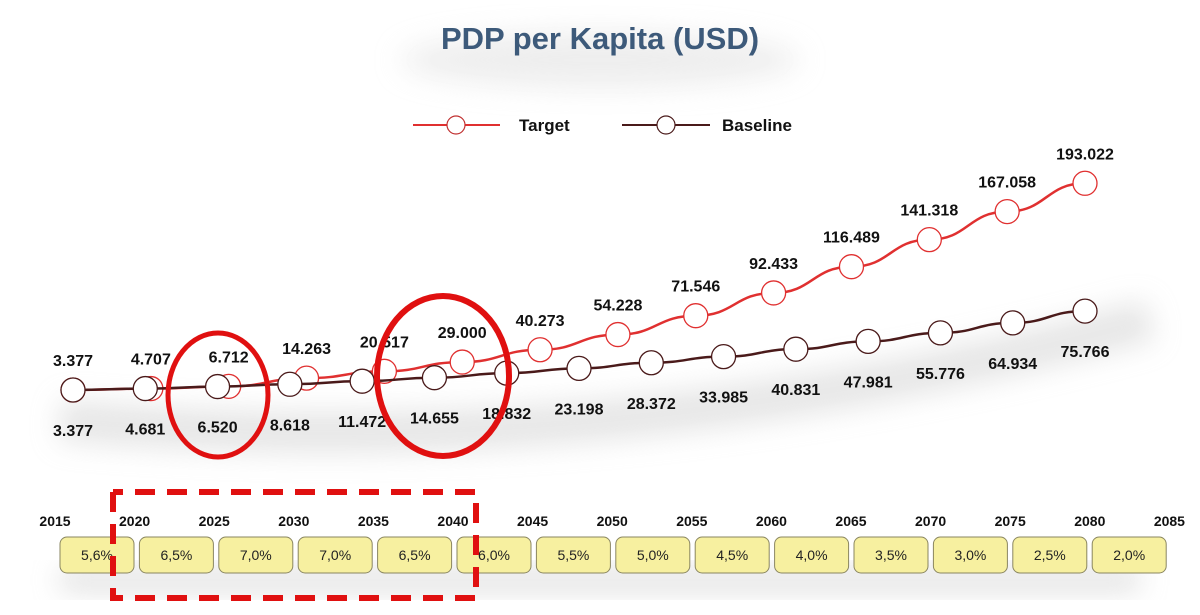 This screenshot has height=615, width=1200. I want to click on x-tick-label: 2070, so click(930, 521).